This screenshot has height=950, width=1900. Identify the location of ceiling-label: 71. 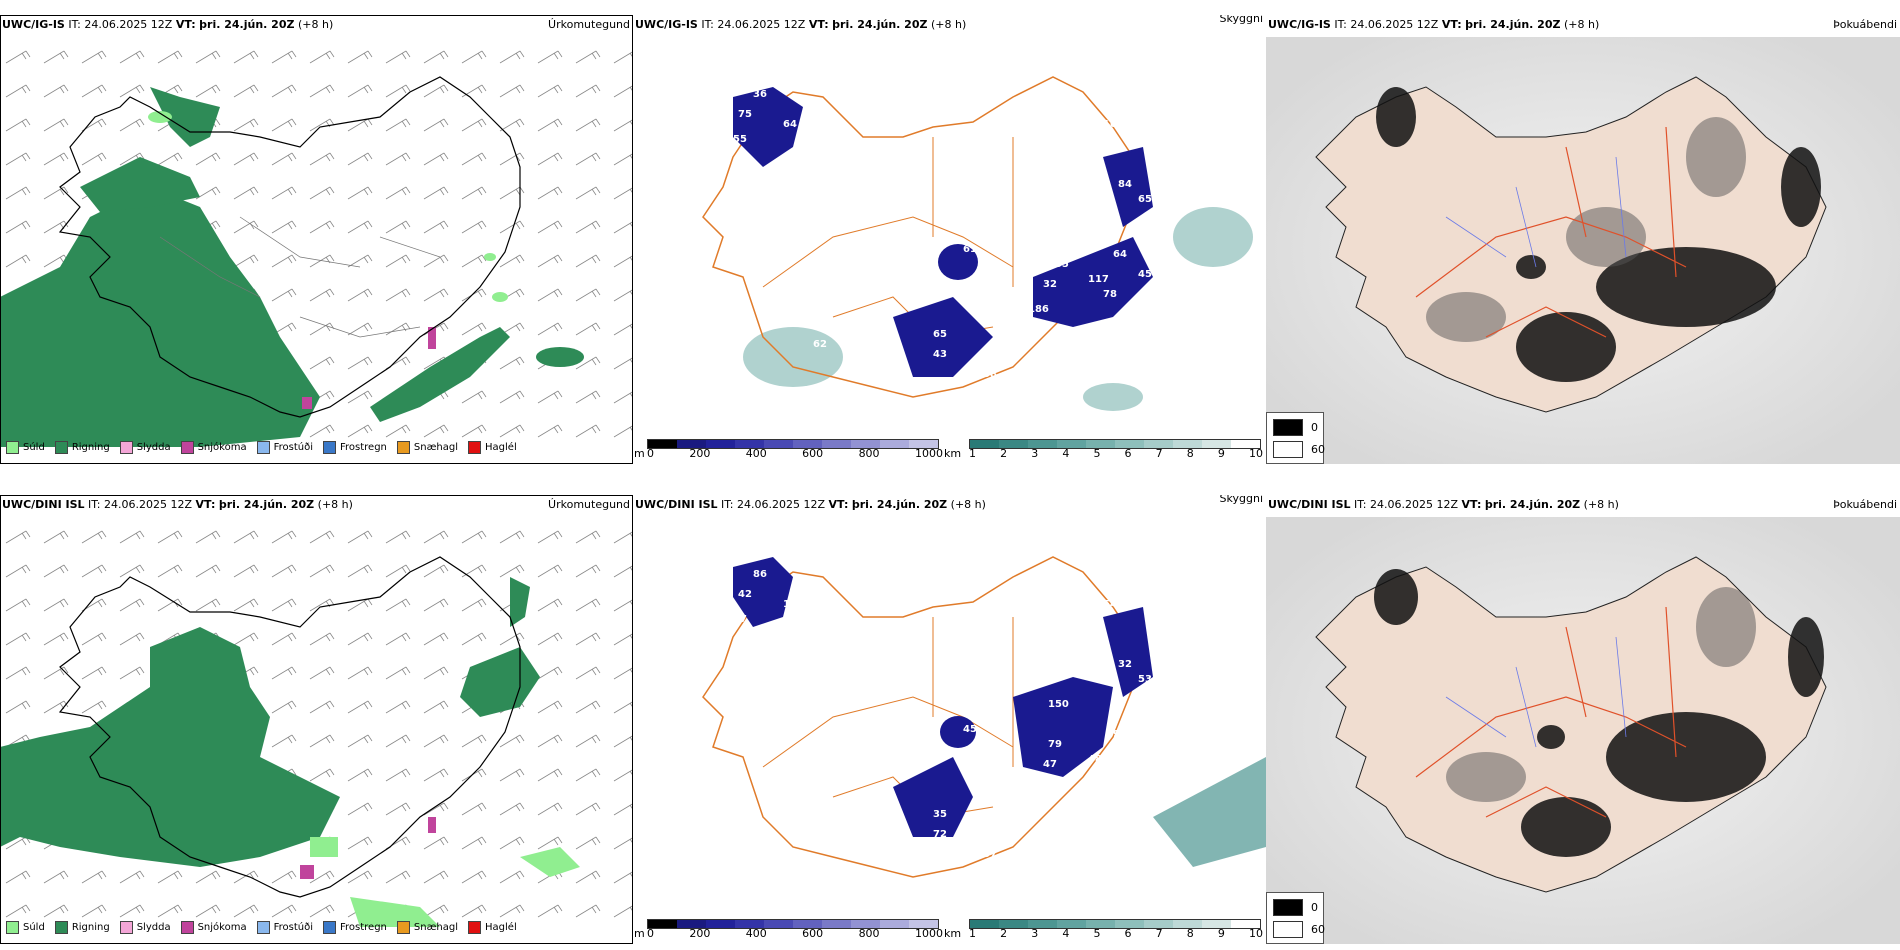
(985, 699).